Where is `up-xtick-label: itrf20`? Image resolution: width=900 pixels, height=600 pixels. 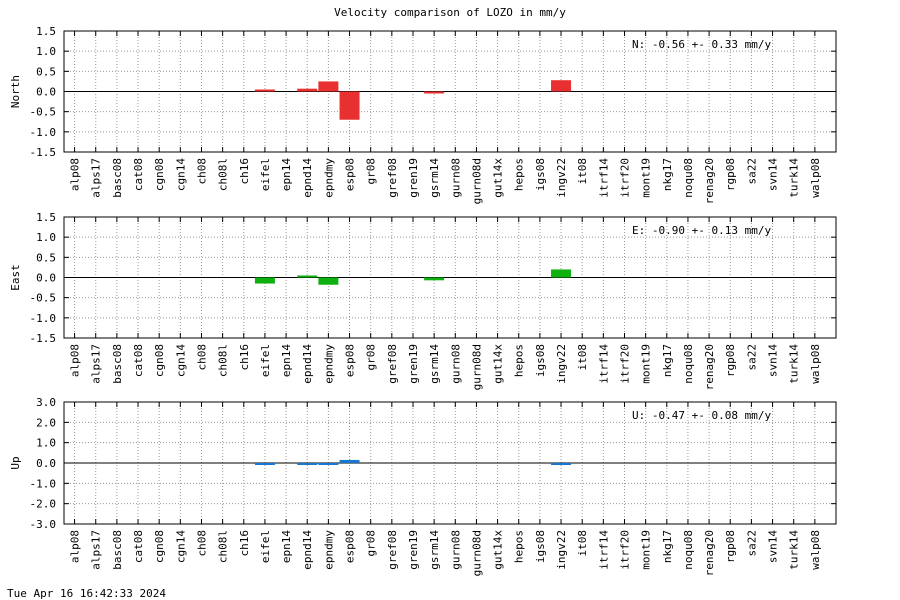 up-xtick-label: itrf20 is located at coordinates (624, 550).